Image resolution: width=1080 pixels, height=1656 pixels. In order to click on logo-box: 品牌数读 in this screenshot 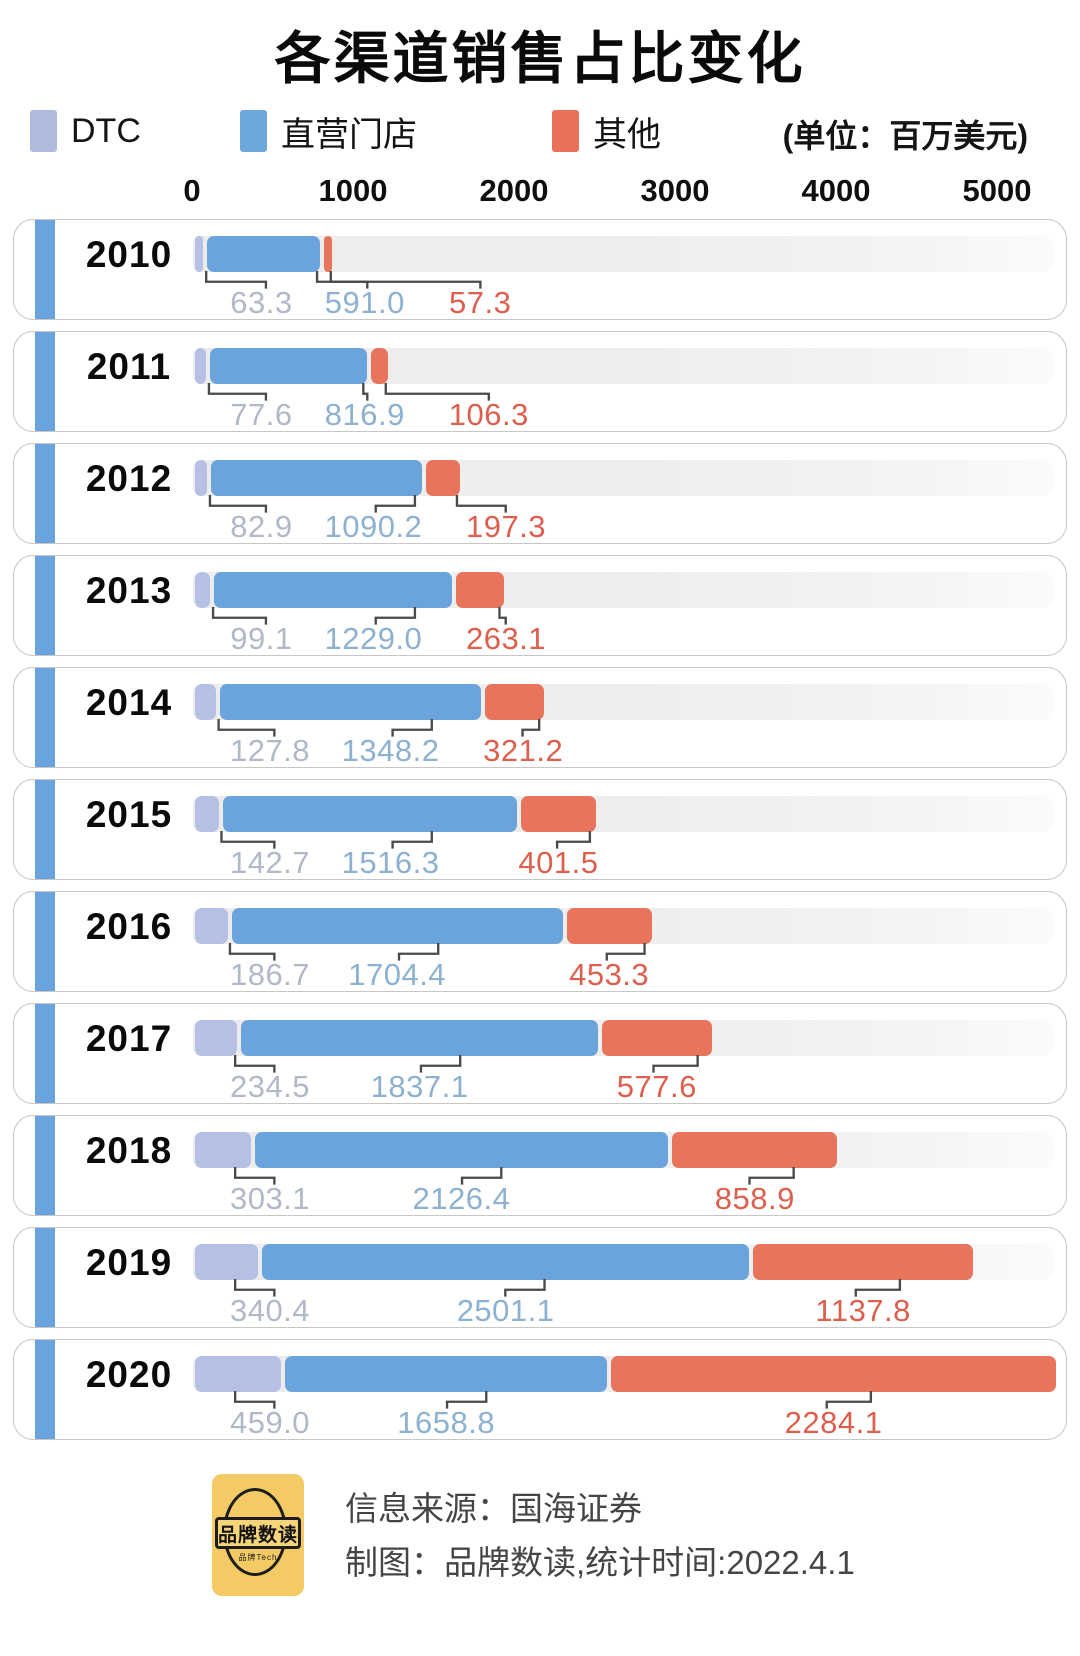, I will do `click(258, 1533)`.